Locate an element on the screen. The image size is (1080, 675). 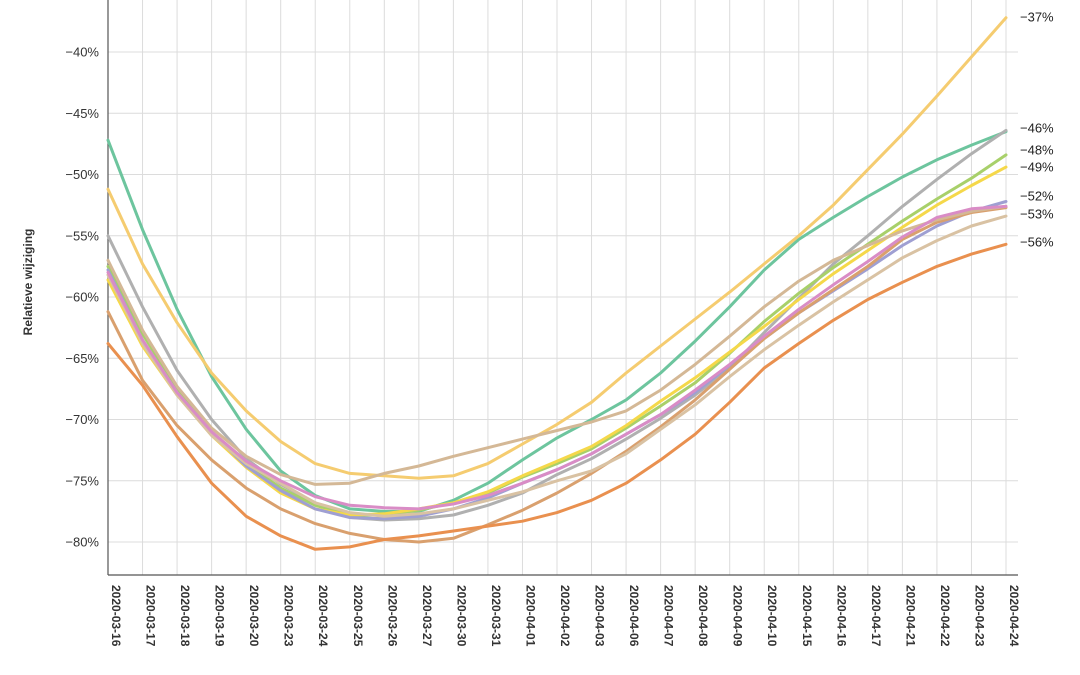
end-value-label: −53% is located at coordinates (1037, 214).